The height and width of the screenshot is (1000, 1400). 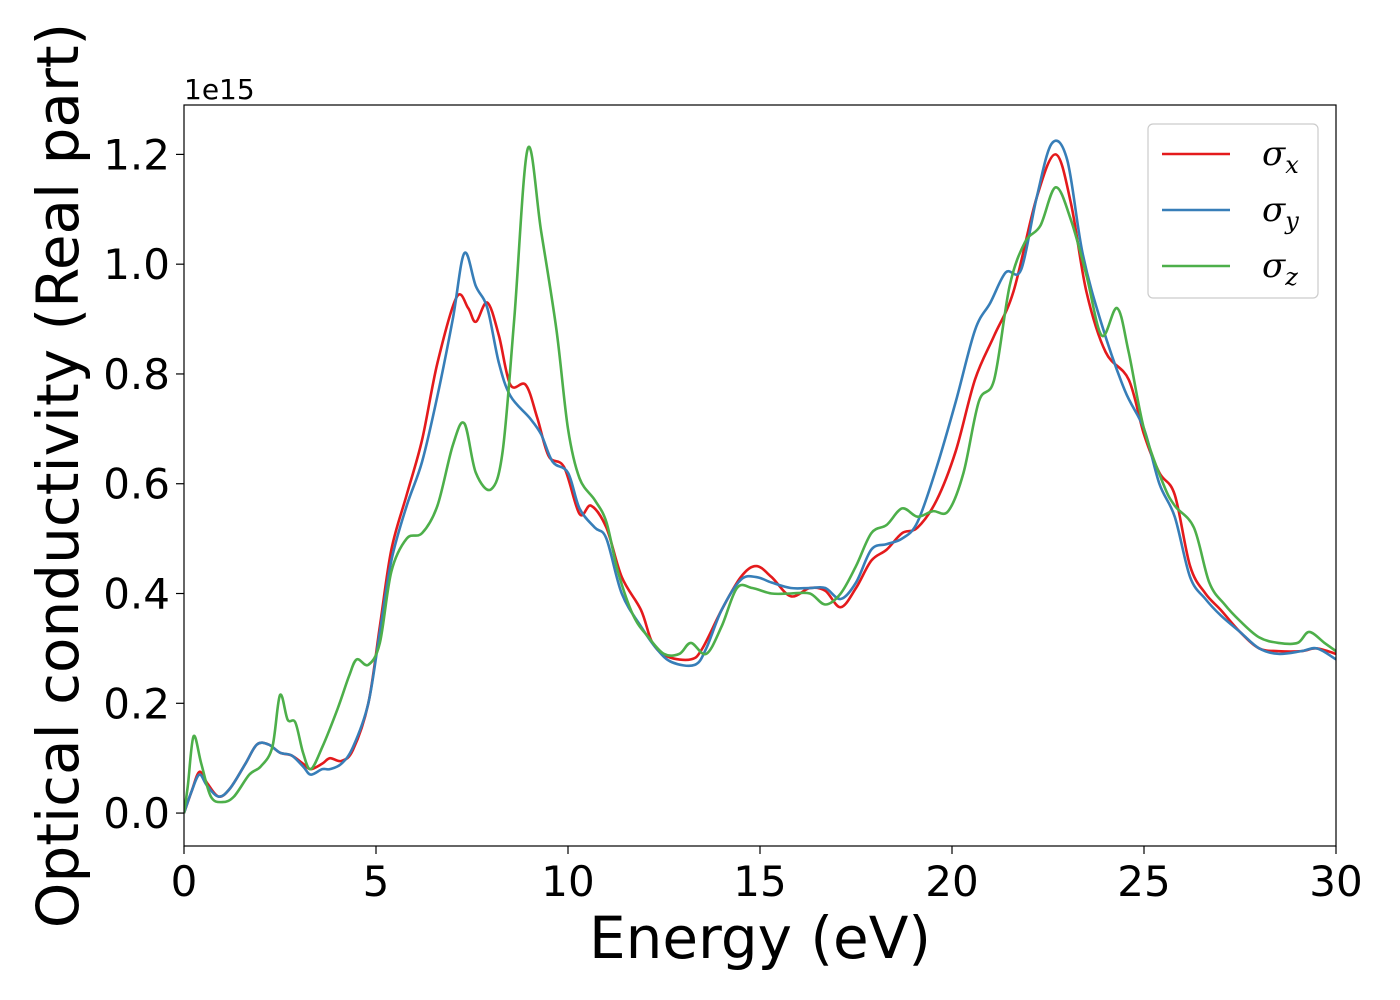 I want to click on y-offset-label: 1e15, so click(x=219, y=89).